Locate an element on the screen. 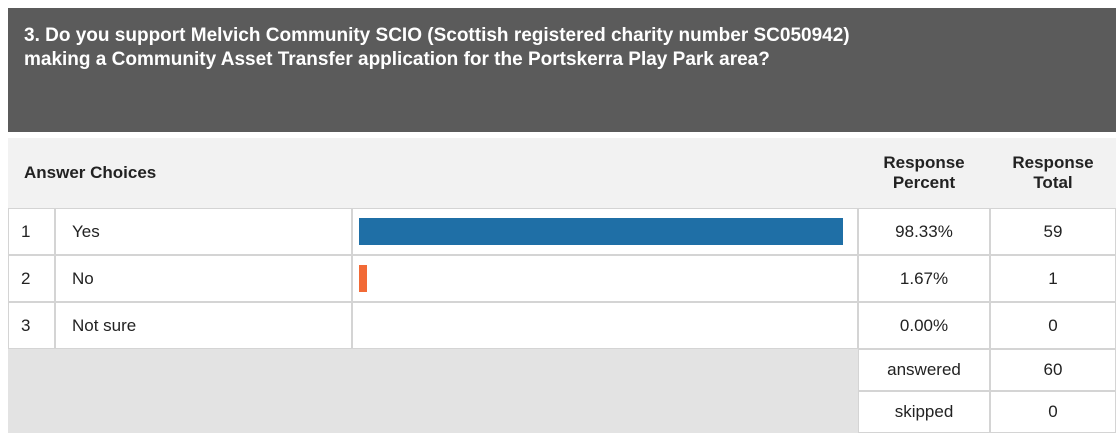 The height and width of the screenshot is (433, 1116). summary-label: answered is located at coordinates (924, 370).